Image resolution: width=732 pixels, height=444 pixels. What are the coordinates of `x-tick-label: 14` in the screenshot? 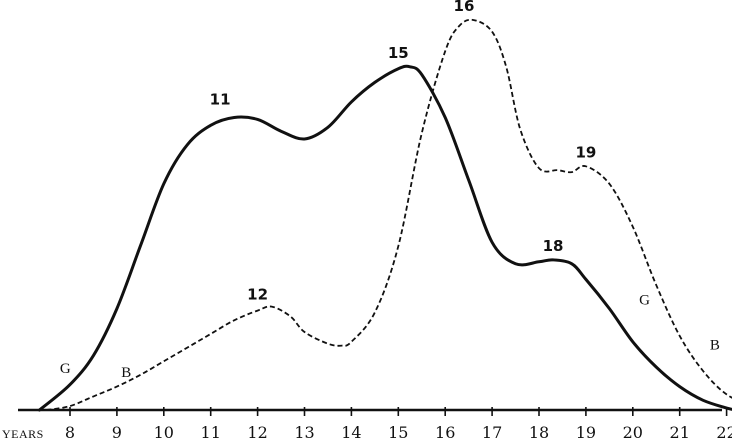 It's located at (351, 432).